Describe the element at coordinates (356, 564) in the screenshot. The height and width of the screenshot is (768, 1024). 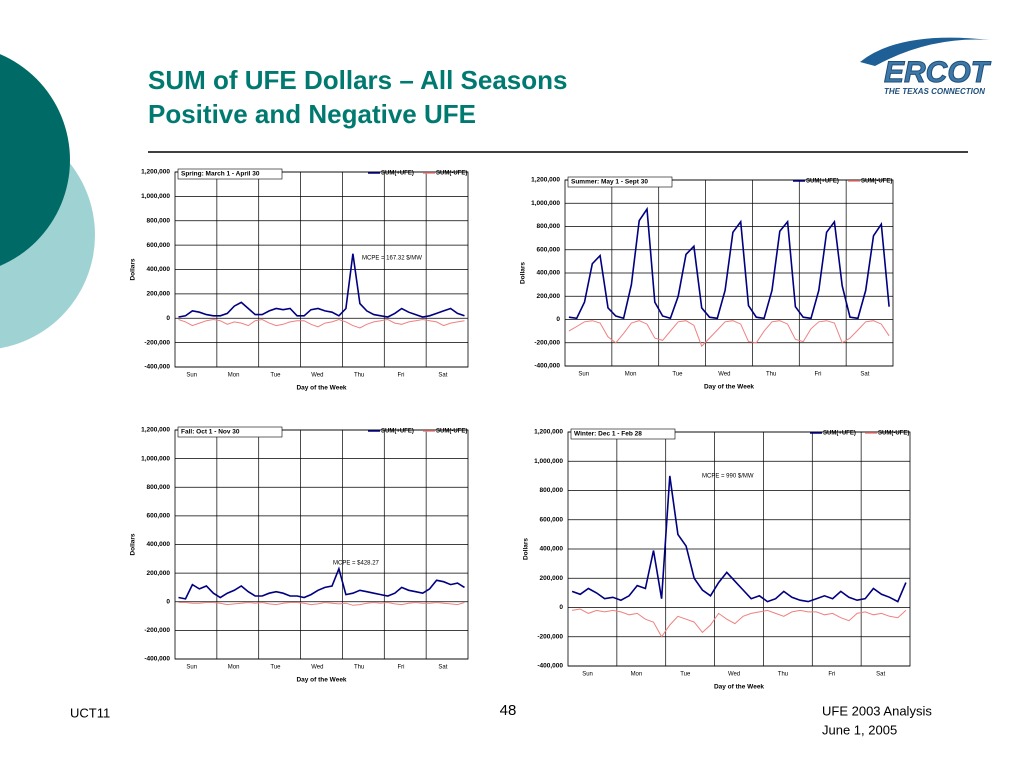
I see `annotation: MCPE = $428.27` at that location.